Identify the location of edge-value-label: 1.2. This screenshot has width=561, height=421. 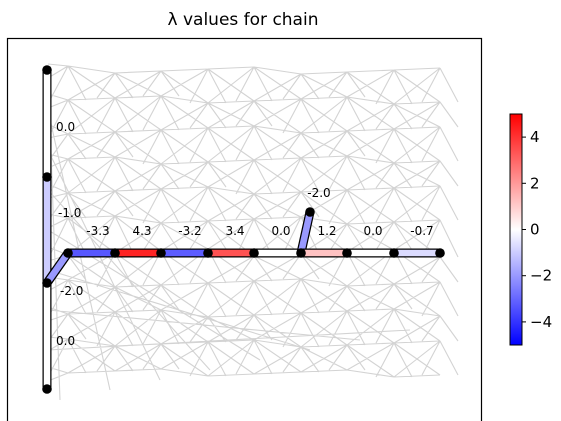
(326, 231).